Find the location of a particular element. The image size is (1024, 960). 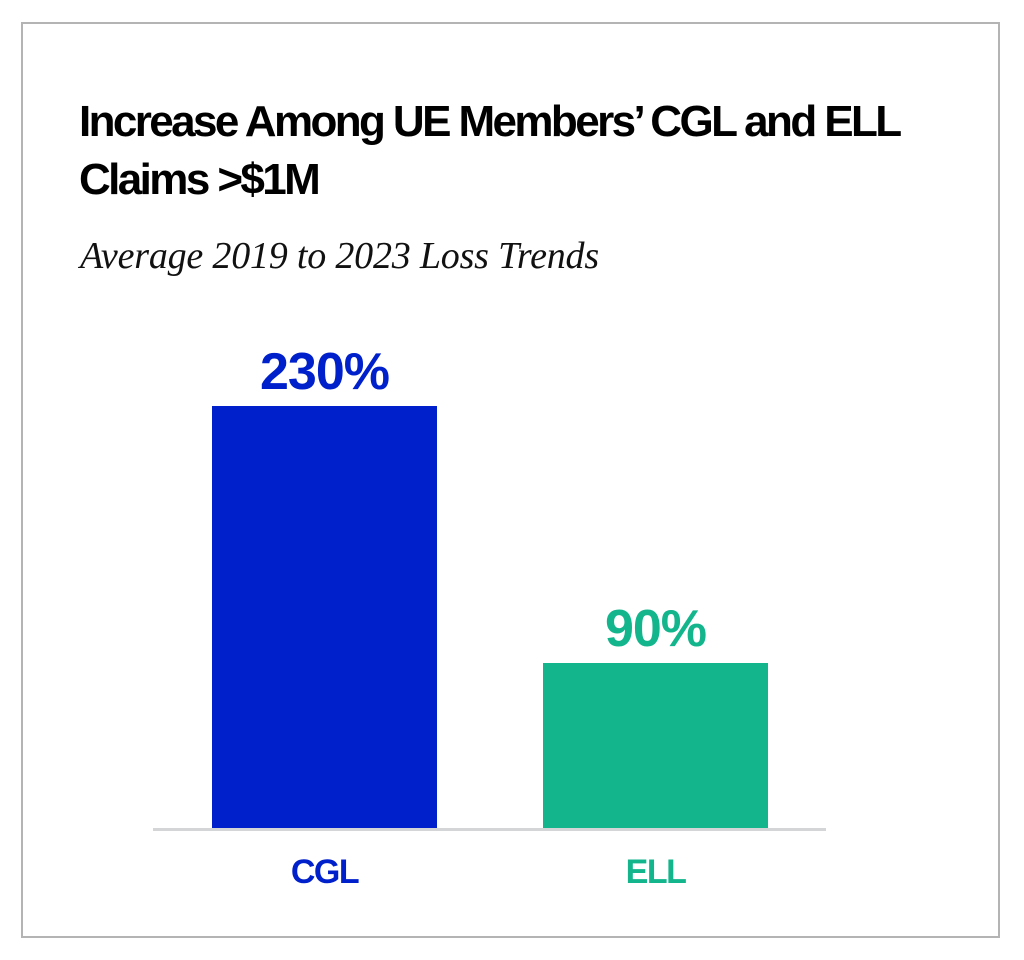

ell-value-label: 90% is located at coordinates (655, 629).